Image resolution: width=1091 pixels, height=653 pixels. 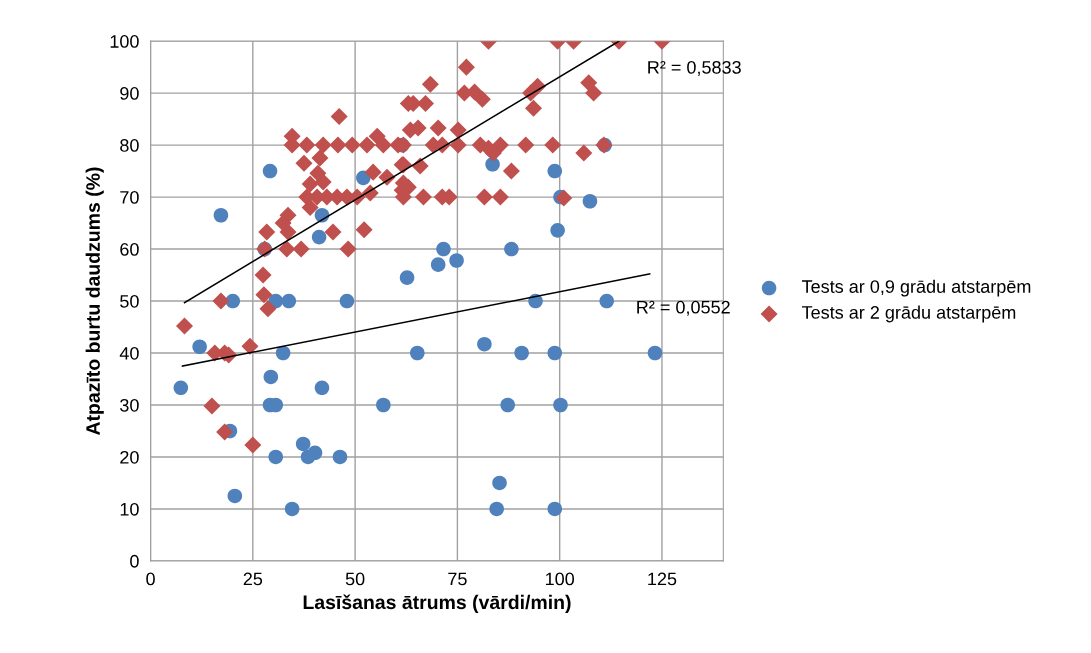 What do you see at coordinates (437, 603) in the screenshot?
I see `x-axis-title: Lasīšanas ātrums (vārdi/min)` at bounding box center [437, 603].